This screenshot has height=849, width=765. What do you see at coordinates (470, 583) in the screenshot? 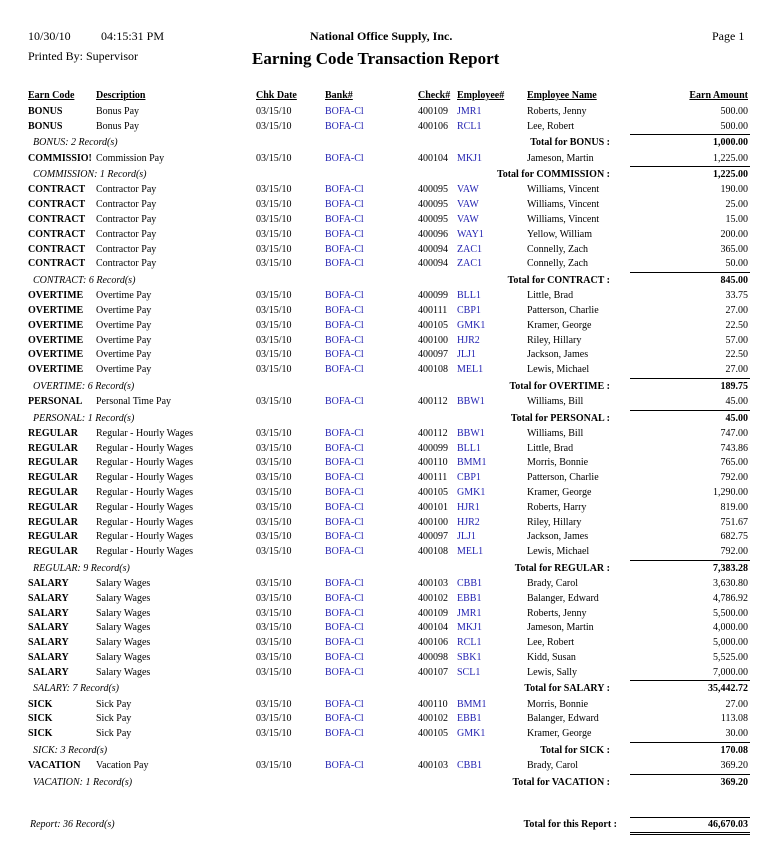
I see `employee-number: CBB1` at bounding box center [470, 583].